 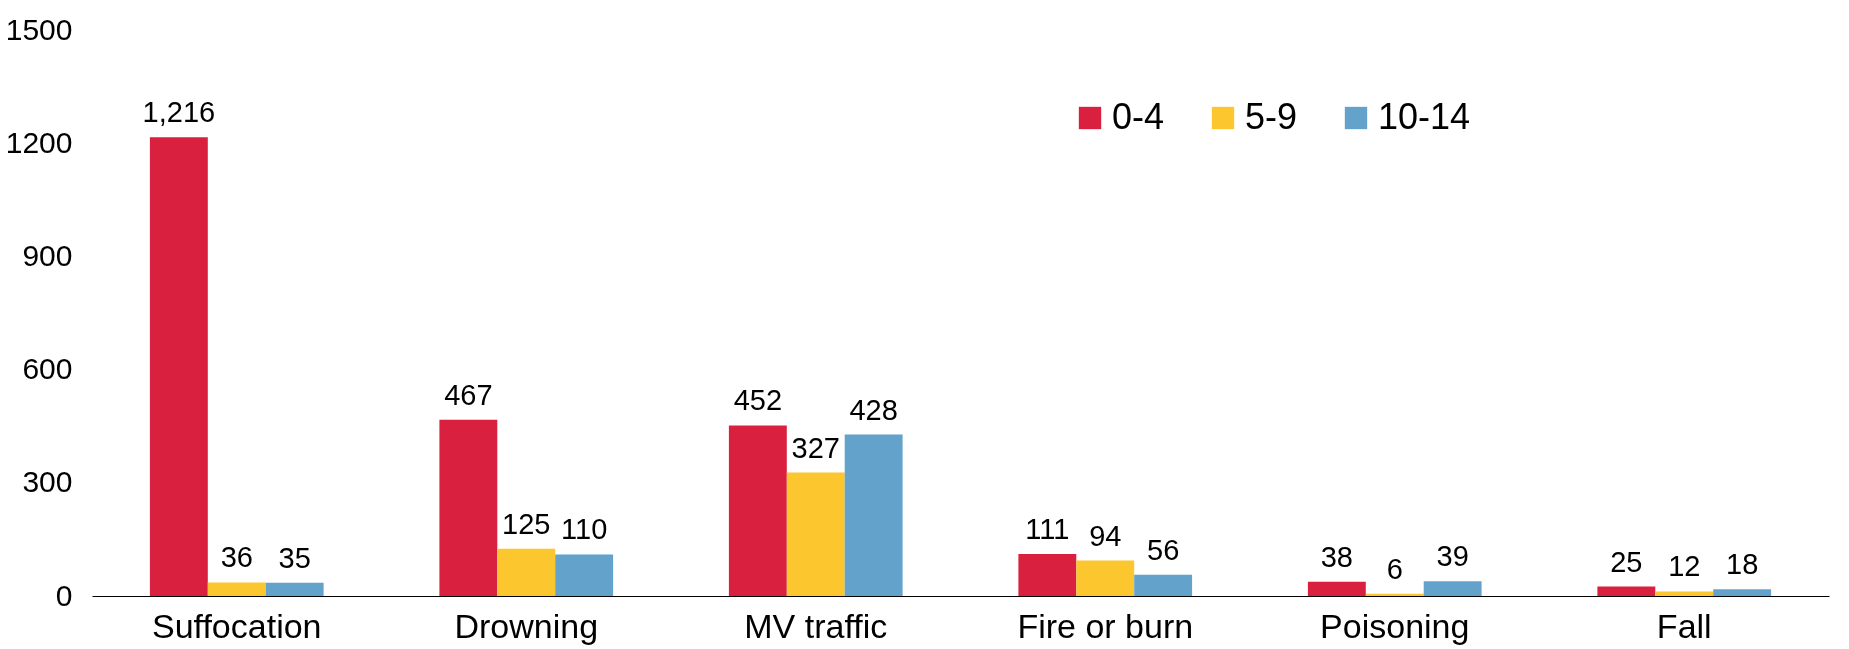 What do you see at coordinates (1394, 568) in the screenshot?
I see `data-label: 6` at bounding box center [1394, 568].